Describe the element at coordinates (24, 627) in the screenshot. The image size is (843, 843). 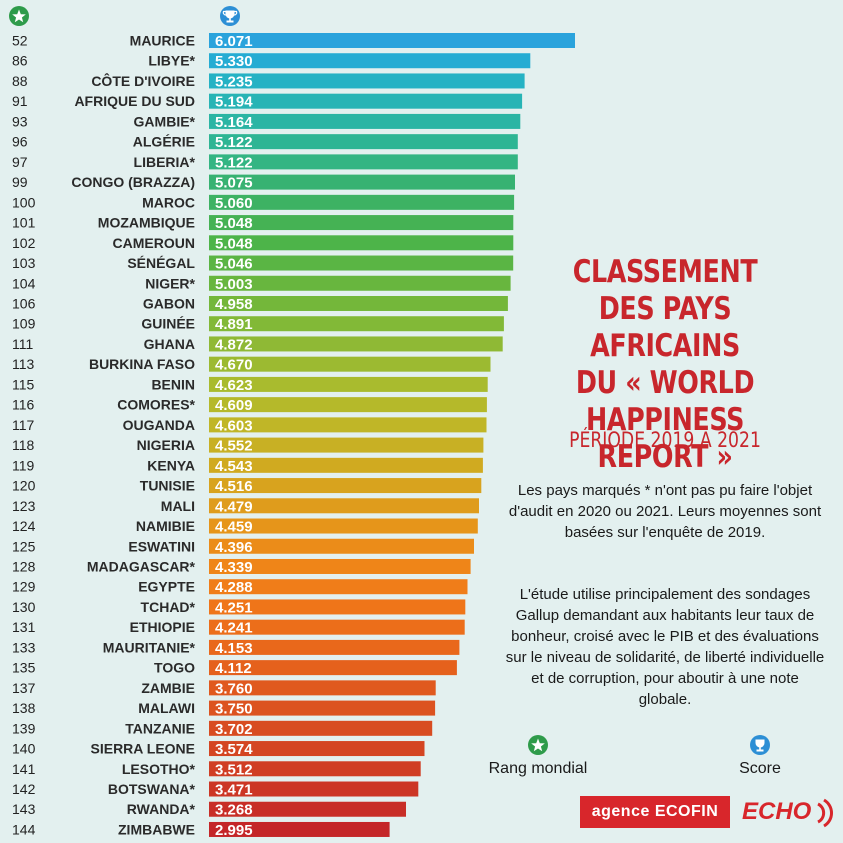
I see `rank-label: 131` at that location.